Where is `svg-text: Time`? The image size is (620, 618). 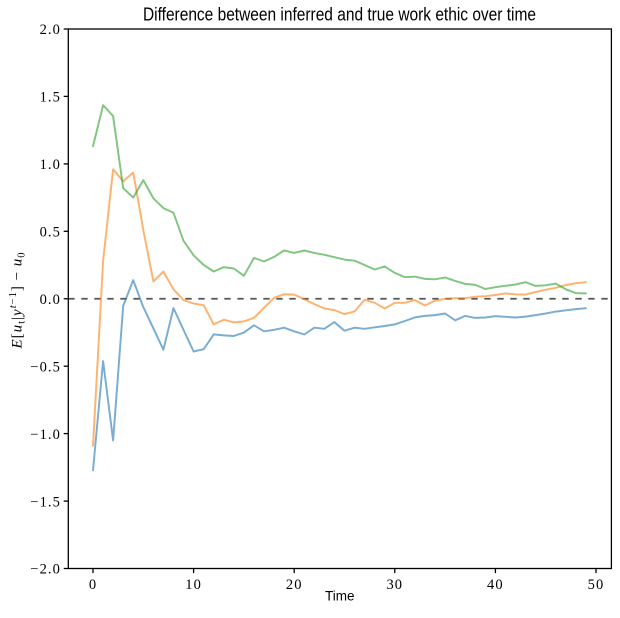 svg-text: Time is located at coordinates (340, 596).